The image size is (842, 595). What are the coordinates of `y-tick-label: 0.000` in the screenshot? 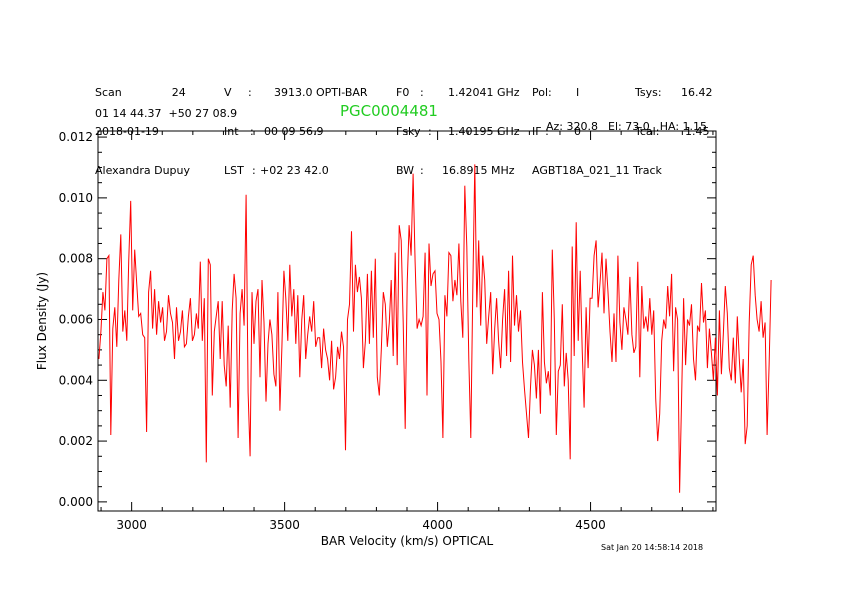 It's located at (76, 502).